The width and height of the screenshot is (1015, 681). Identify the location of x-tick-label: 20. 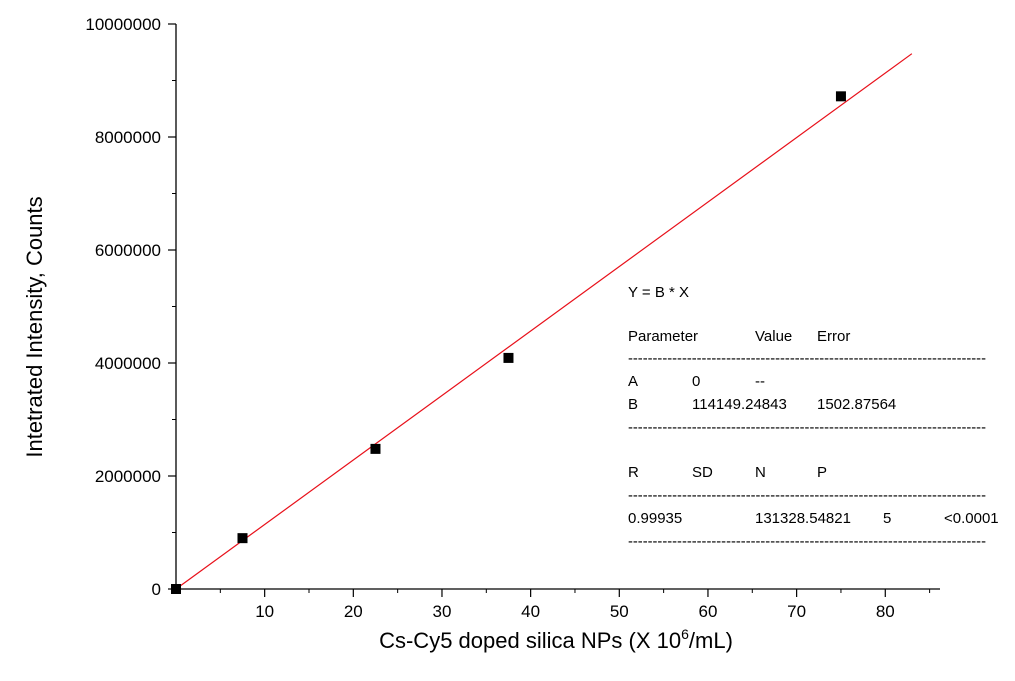
(353, 611).